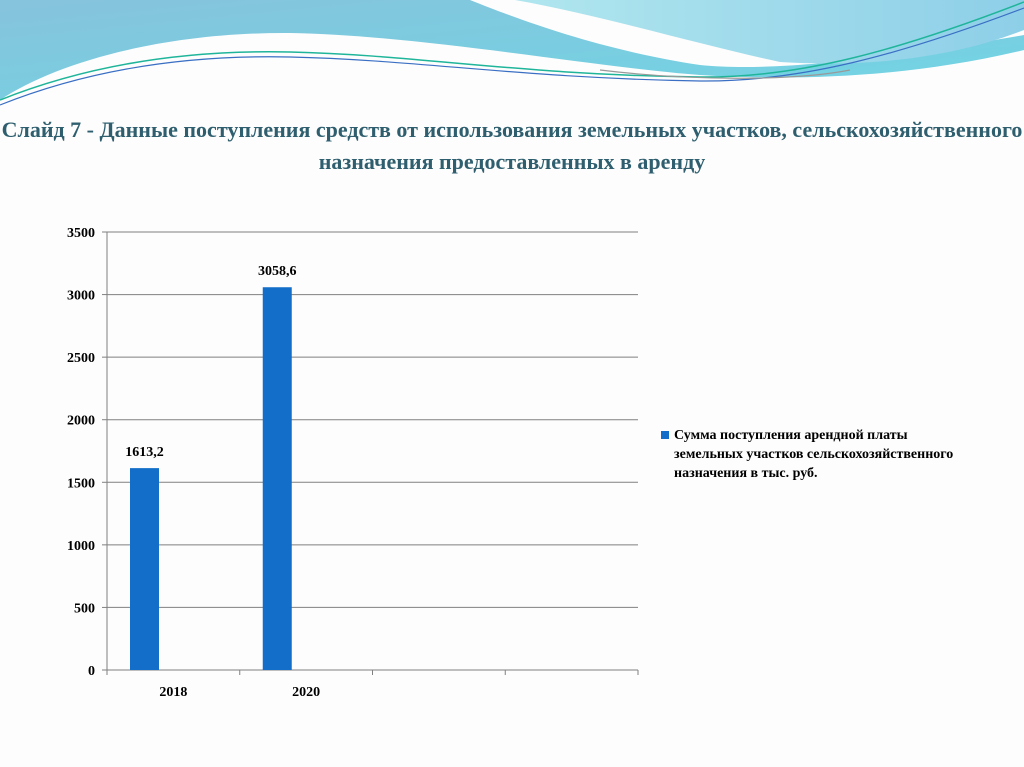 This screenshot has width=1024, height=767. I want to click on y-tick-label: 3000, so click(81, 296).